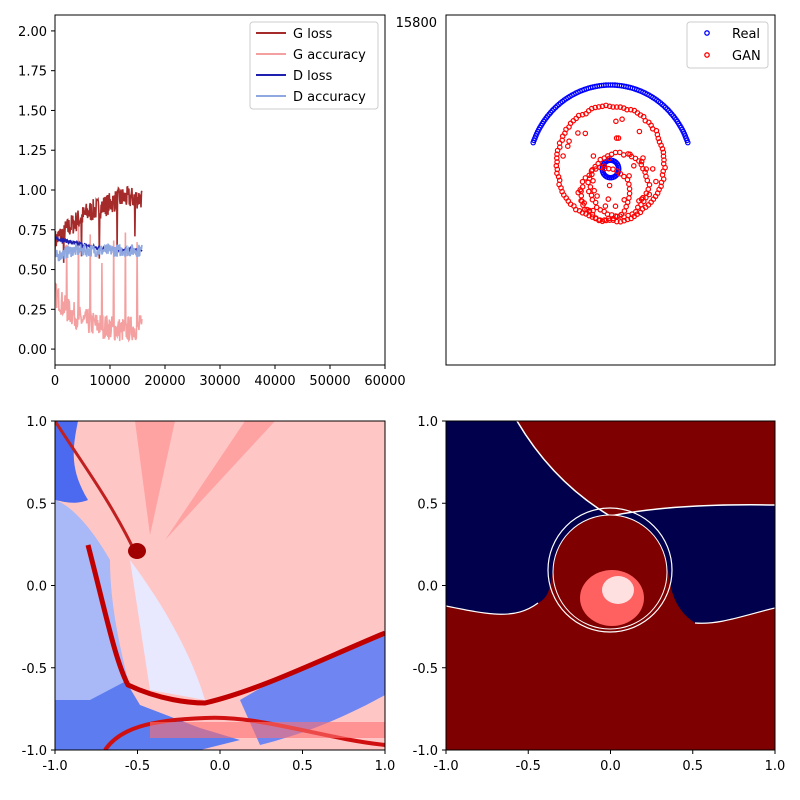  Describe the element at coordinates (746, 34) in the screenshot. I see `legend-label-real: Real` at that location.